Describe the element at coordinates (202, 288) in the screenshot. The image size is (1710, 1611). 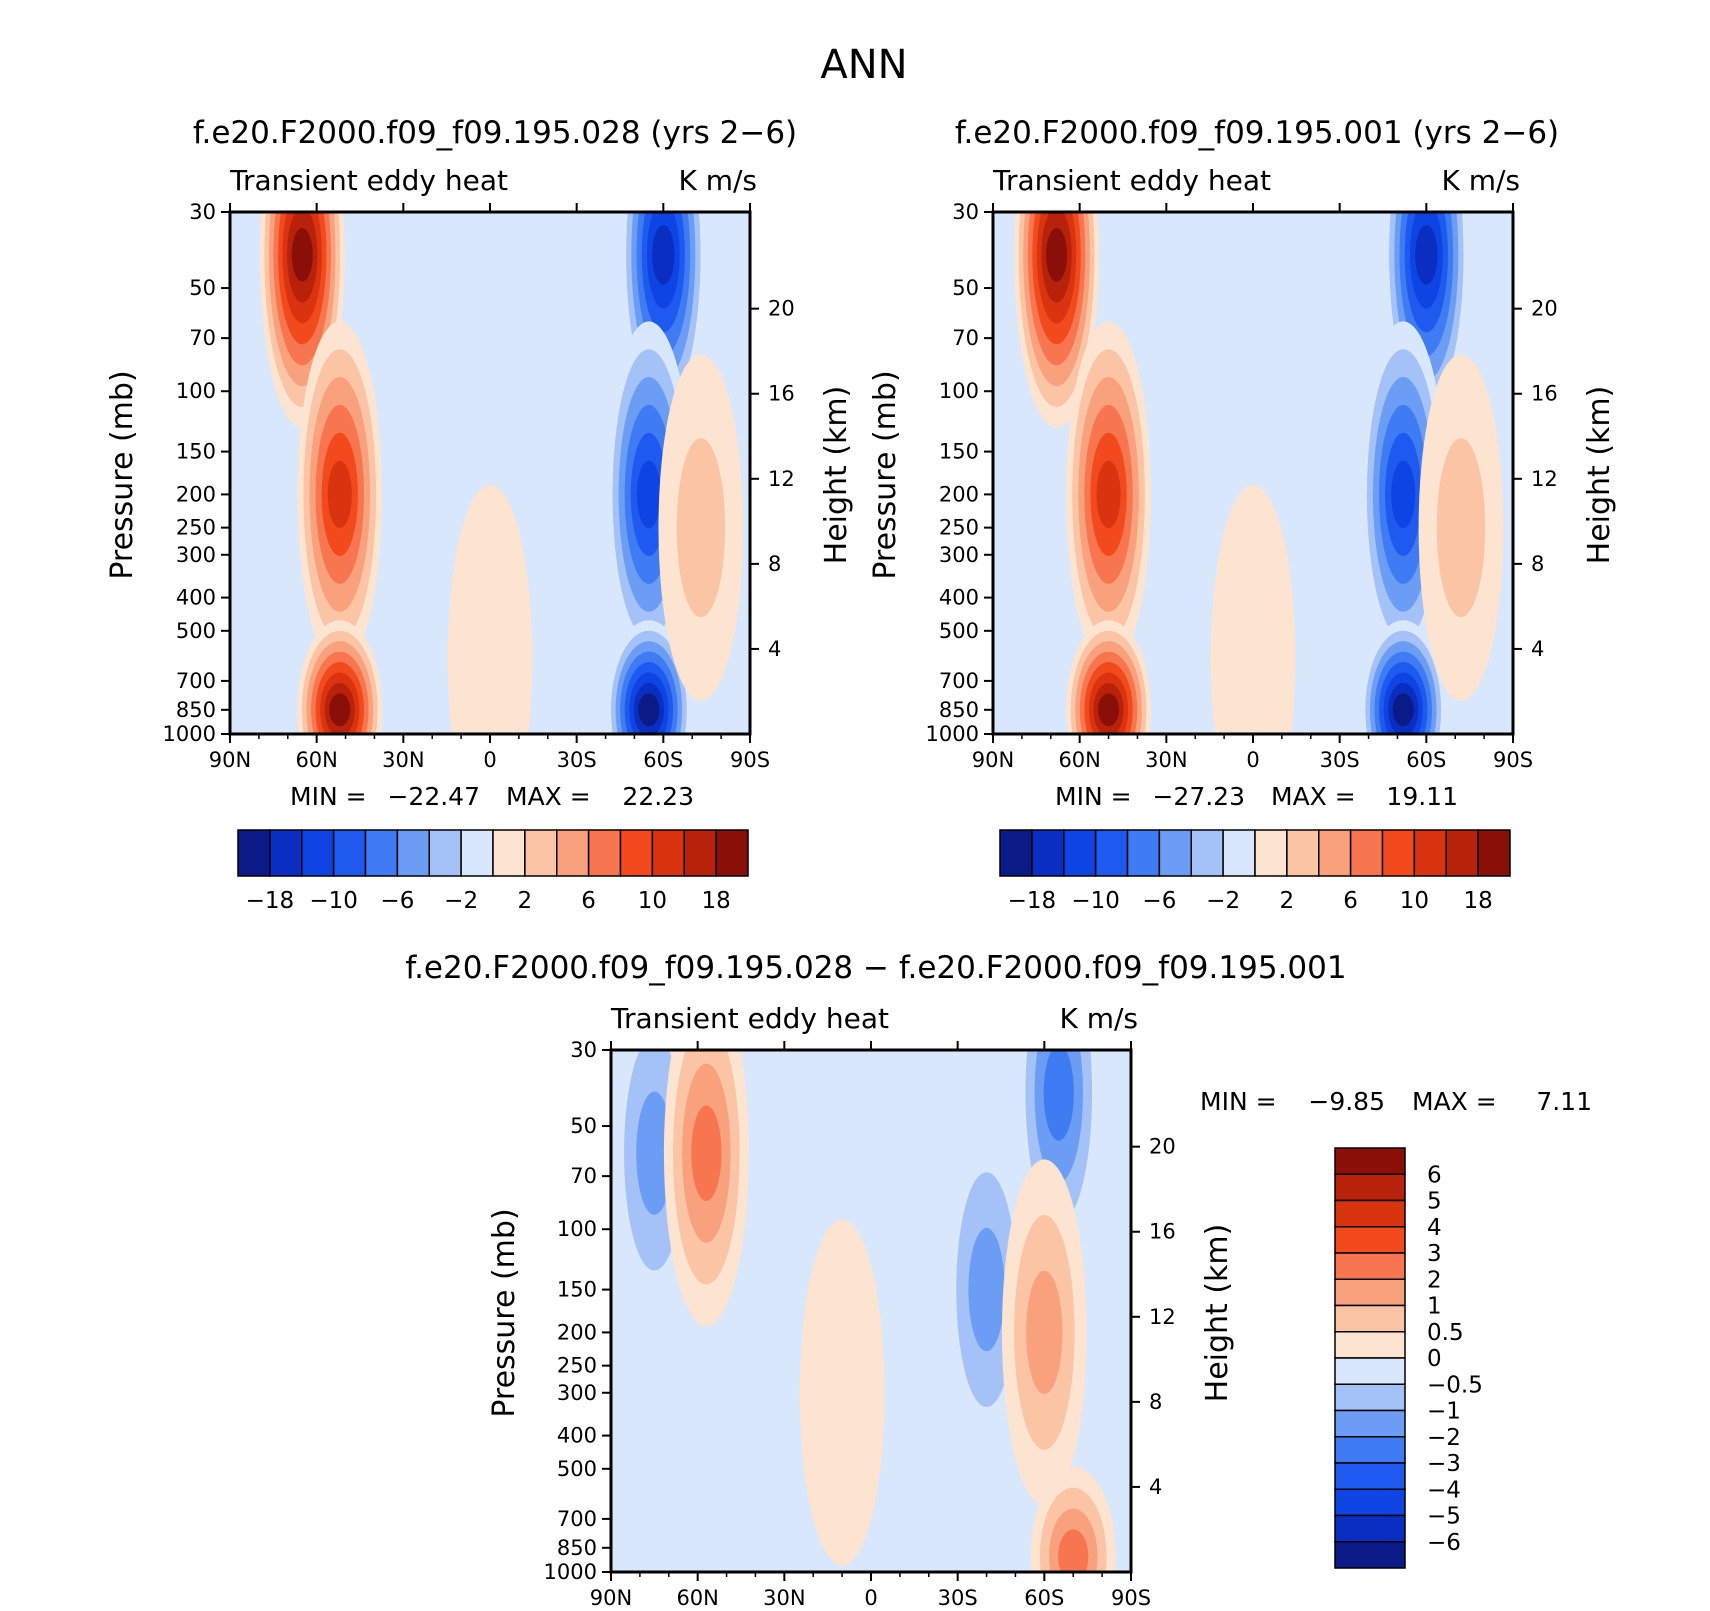
I see `y-tick-label: 50` at that location.